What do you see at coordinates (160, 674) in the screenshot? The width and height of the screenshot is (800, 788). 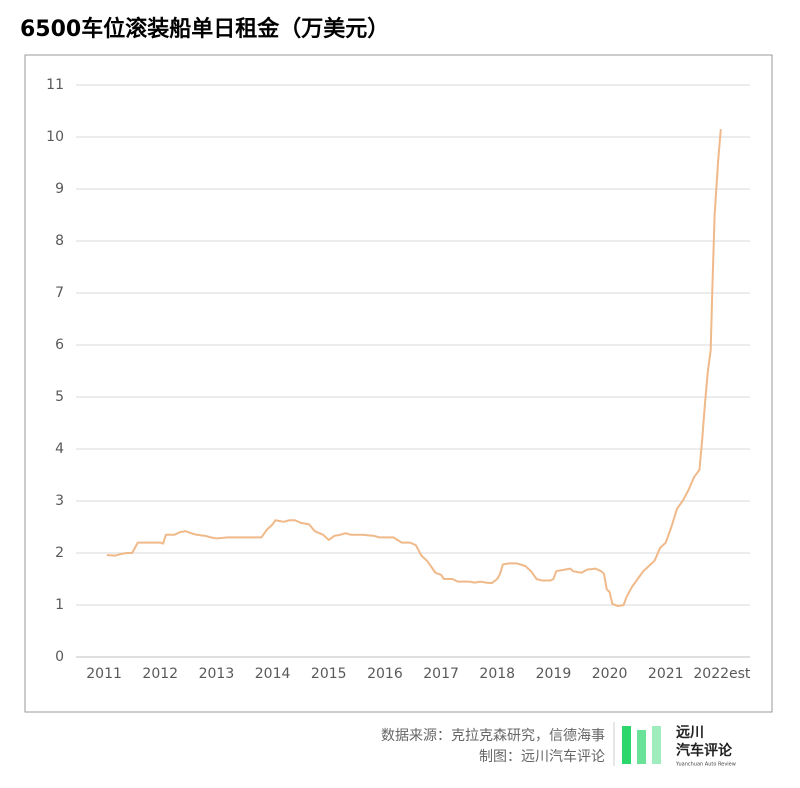 I see `x-tick-label: 2012` at bounding box center [160, 674].